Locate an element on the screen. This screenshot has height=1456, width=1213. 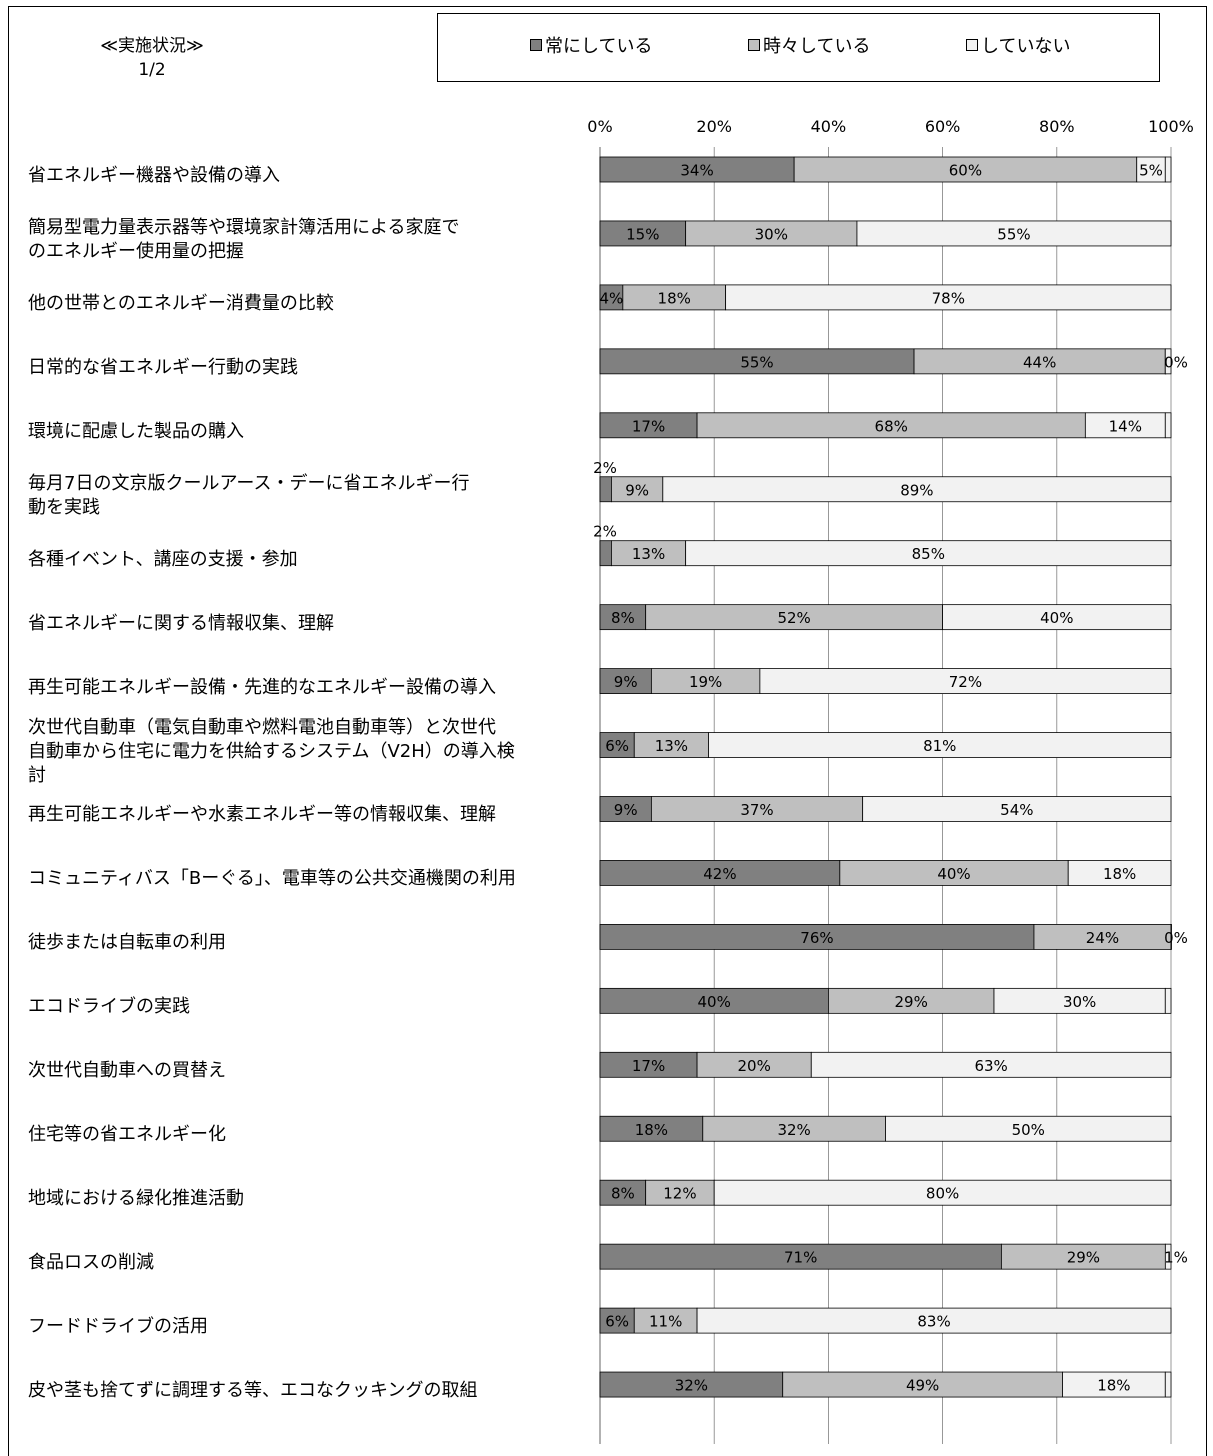
x-tick-label: 100% is located at coordinates (1171, 126).